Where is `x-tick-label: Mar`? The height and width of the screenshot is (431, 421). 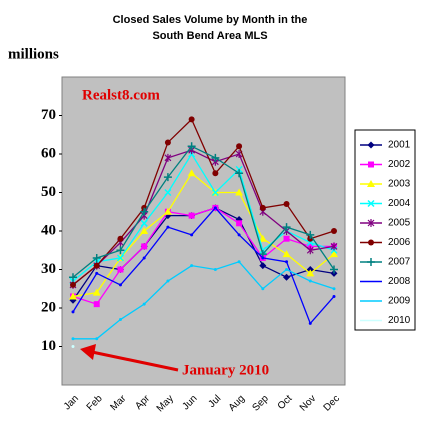 x-tick-label: Mar is located at coordinates (118, 403).